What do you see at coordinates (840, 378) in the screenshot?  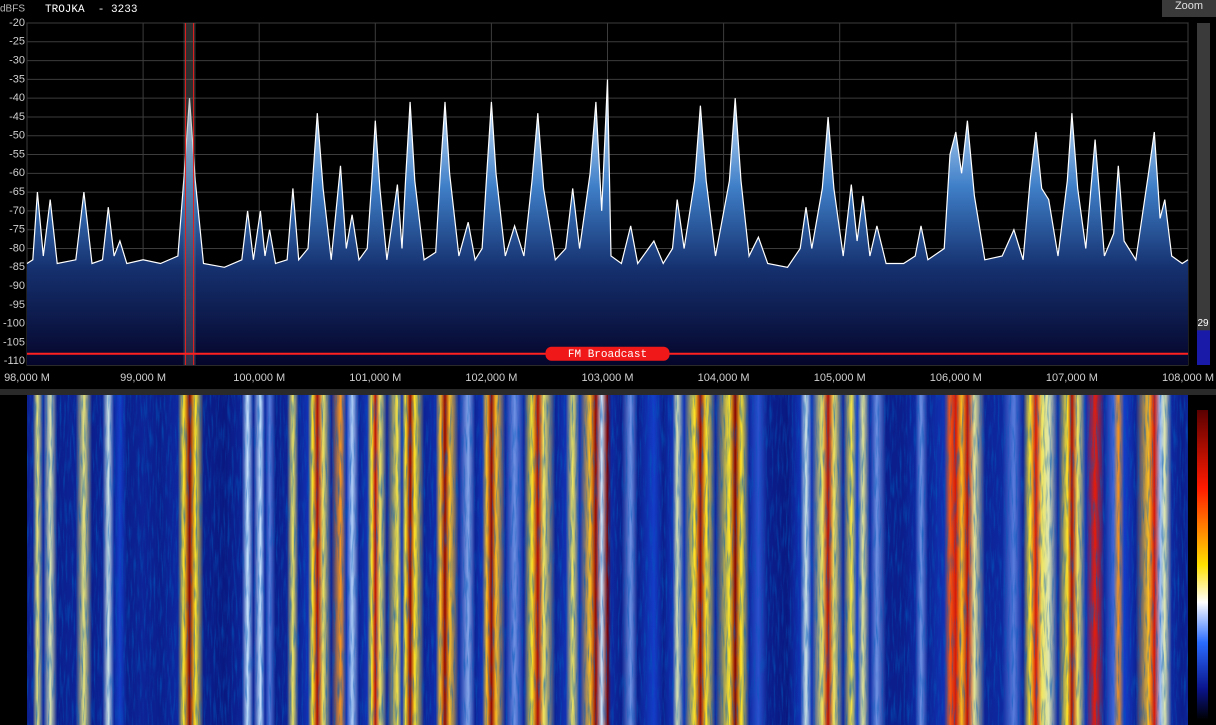 I see `x-tick-label: 105,000 M` at bounding box center [840, 378].